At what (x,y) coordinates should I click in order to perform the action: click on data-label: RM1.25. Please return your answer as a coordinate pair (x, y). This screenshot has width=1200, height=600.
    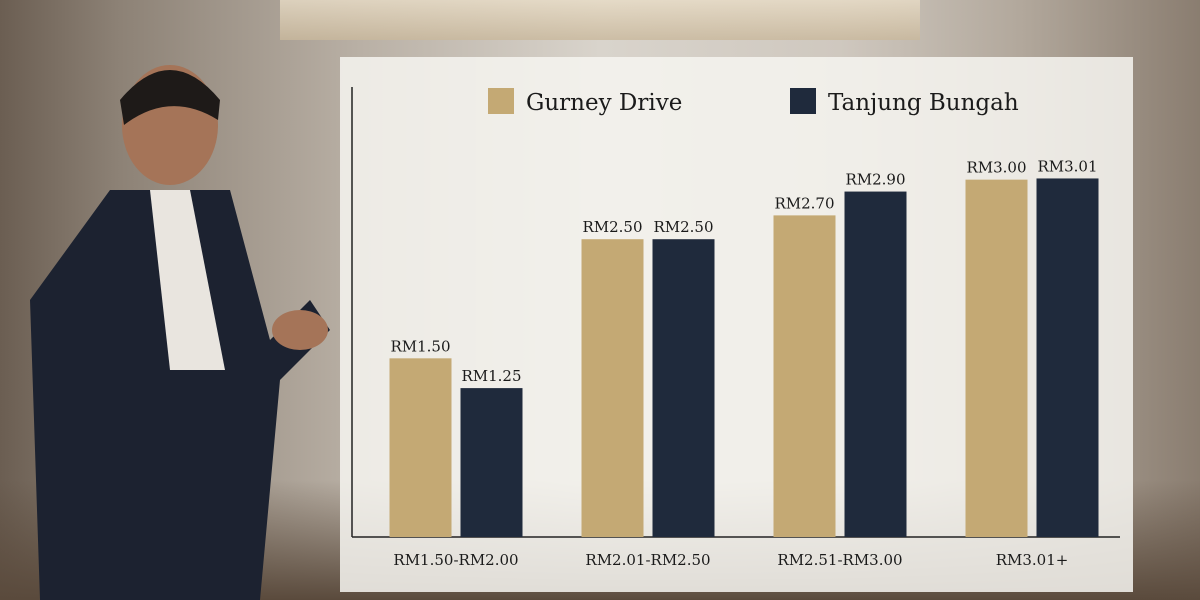
    Looking at the image, I should click on (491, 376).